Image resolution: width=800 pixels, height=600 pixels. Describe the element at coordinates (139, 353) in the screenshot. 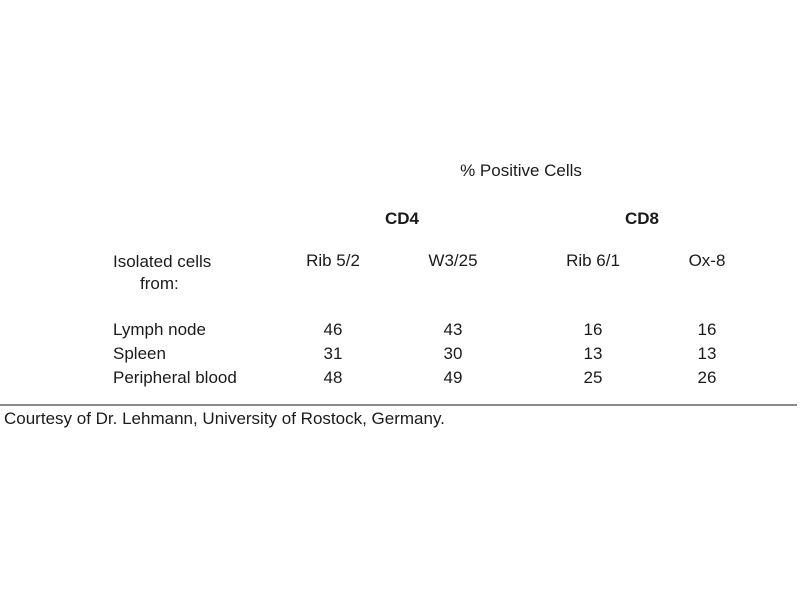

I see `row-label-spleen: Spleen` at that location.